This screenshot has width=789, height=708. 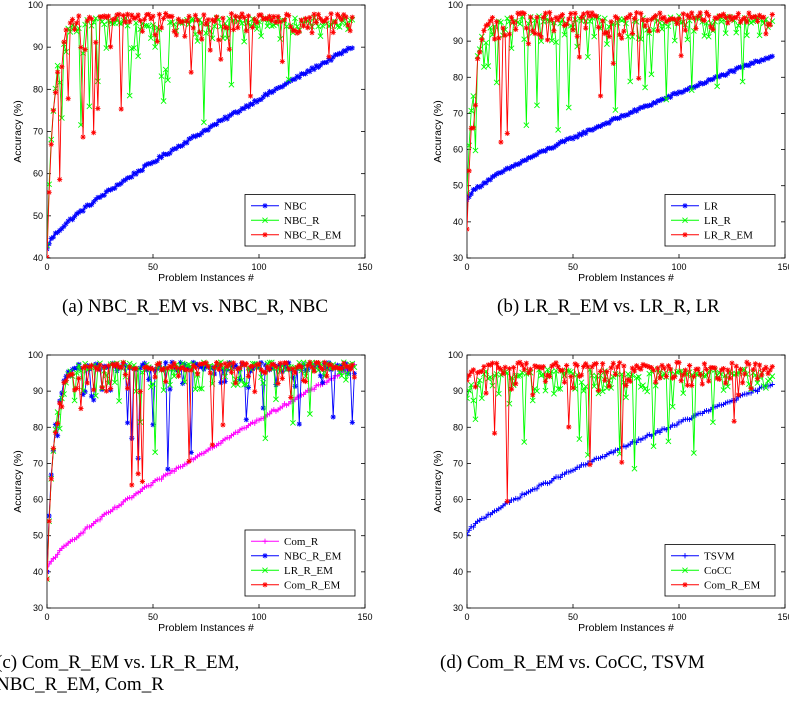 I want to click on y-tick-label-2: 50, so click(x=458, y=186).